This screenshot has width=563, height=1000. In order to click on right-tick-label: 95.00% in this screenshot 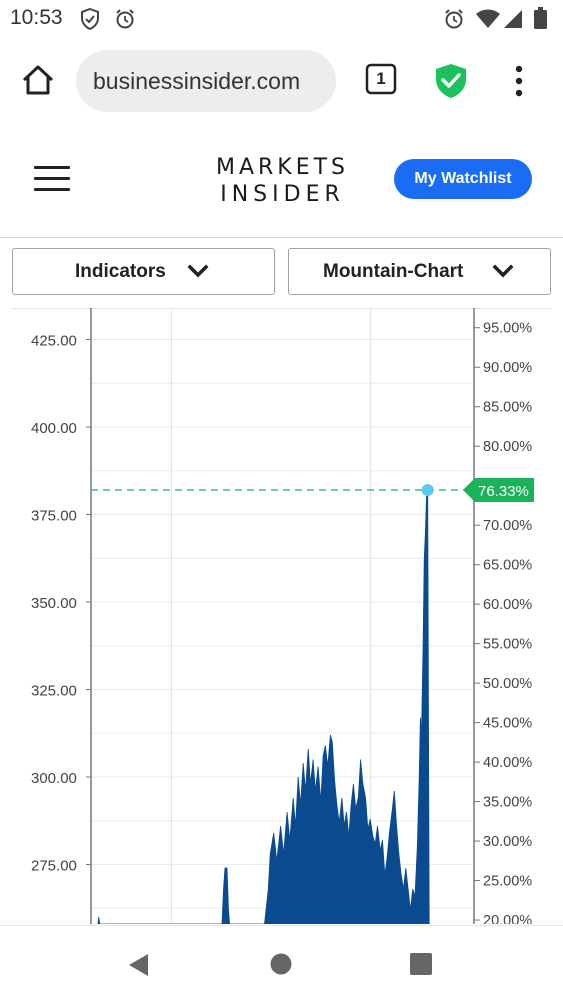, I will do `click(507, 329)`.